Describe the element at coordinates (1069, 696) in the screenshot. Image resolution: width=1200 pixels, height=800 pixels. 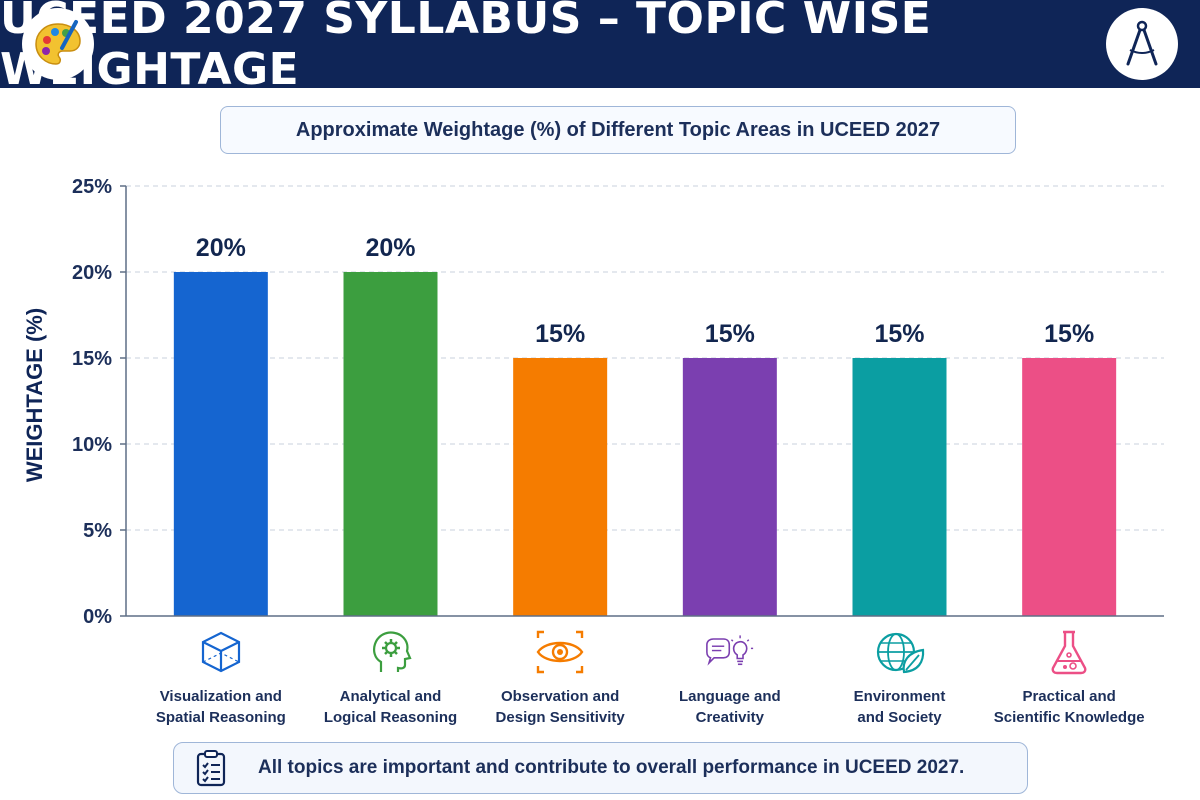
I see `x-tick-label-line: Practical and` at that location.